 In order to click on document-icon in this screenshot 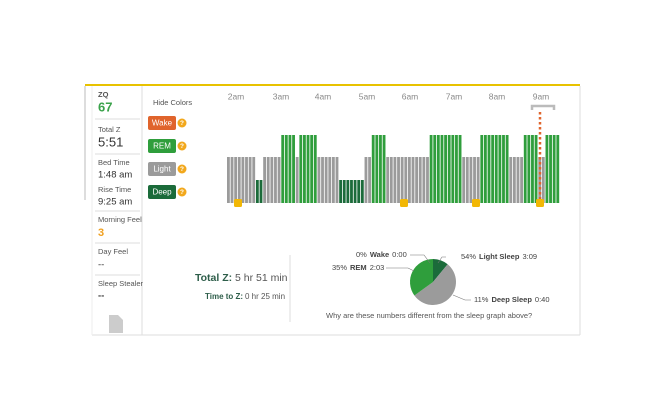, I will do `click(116, 324)`.